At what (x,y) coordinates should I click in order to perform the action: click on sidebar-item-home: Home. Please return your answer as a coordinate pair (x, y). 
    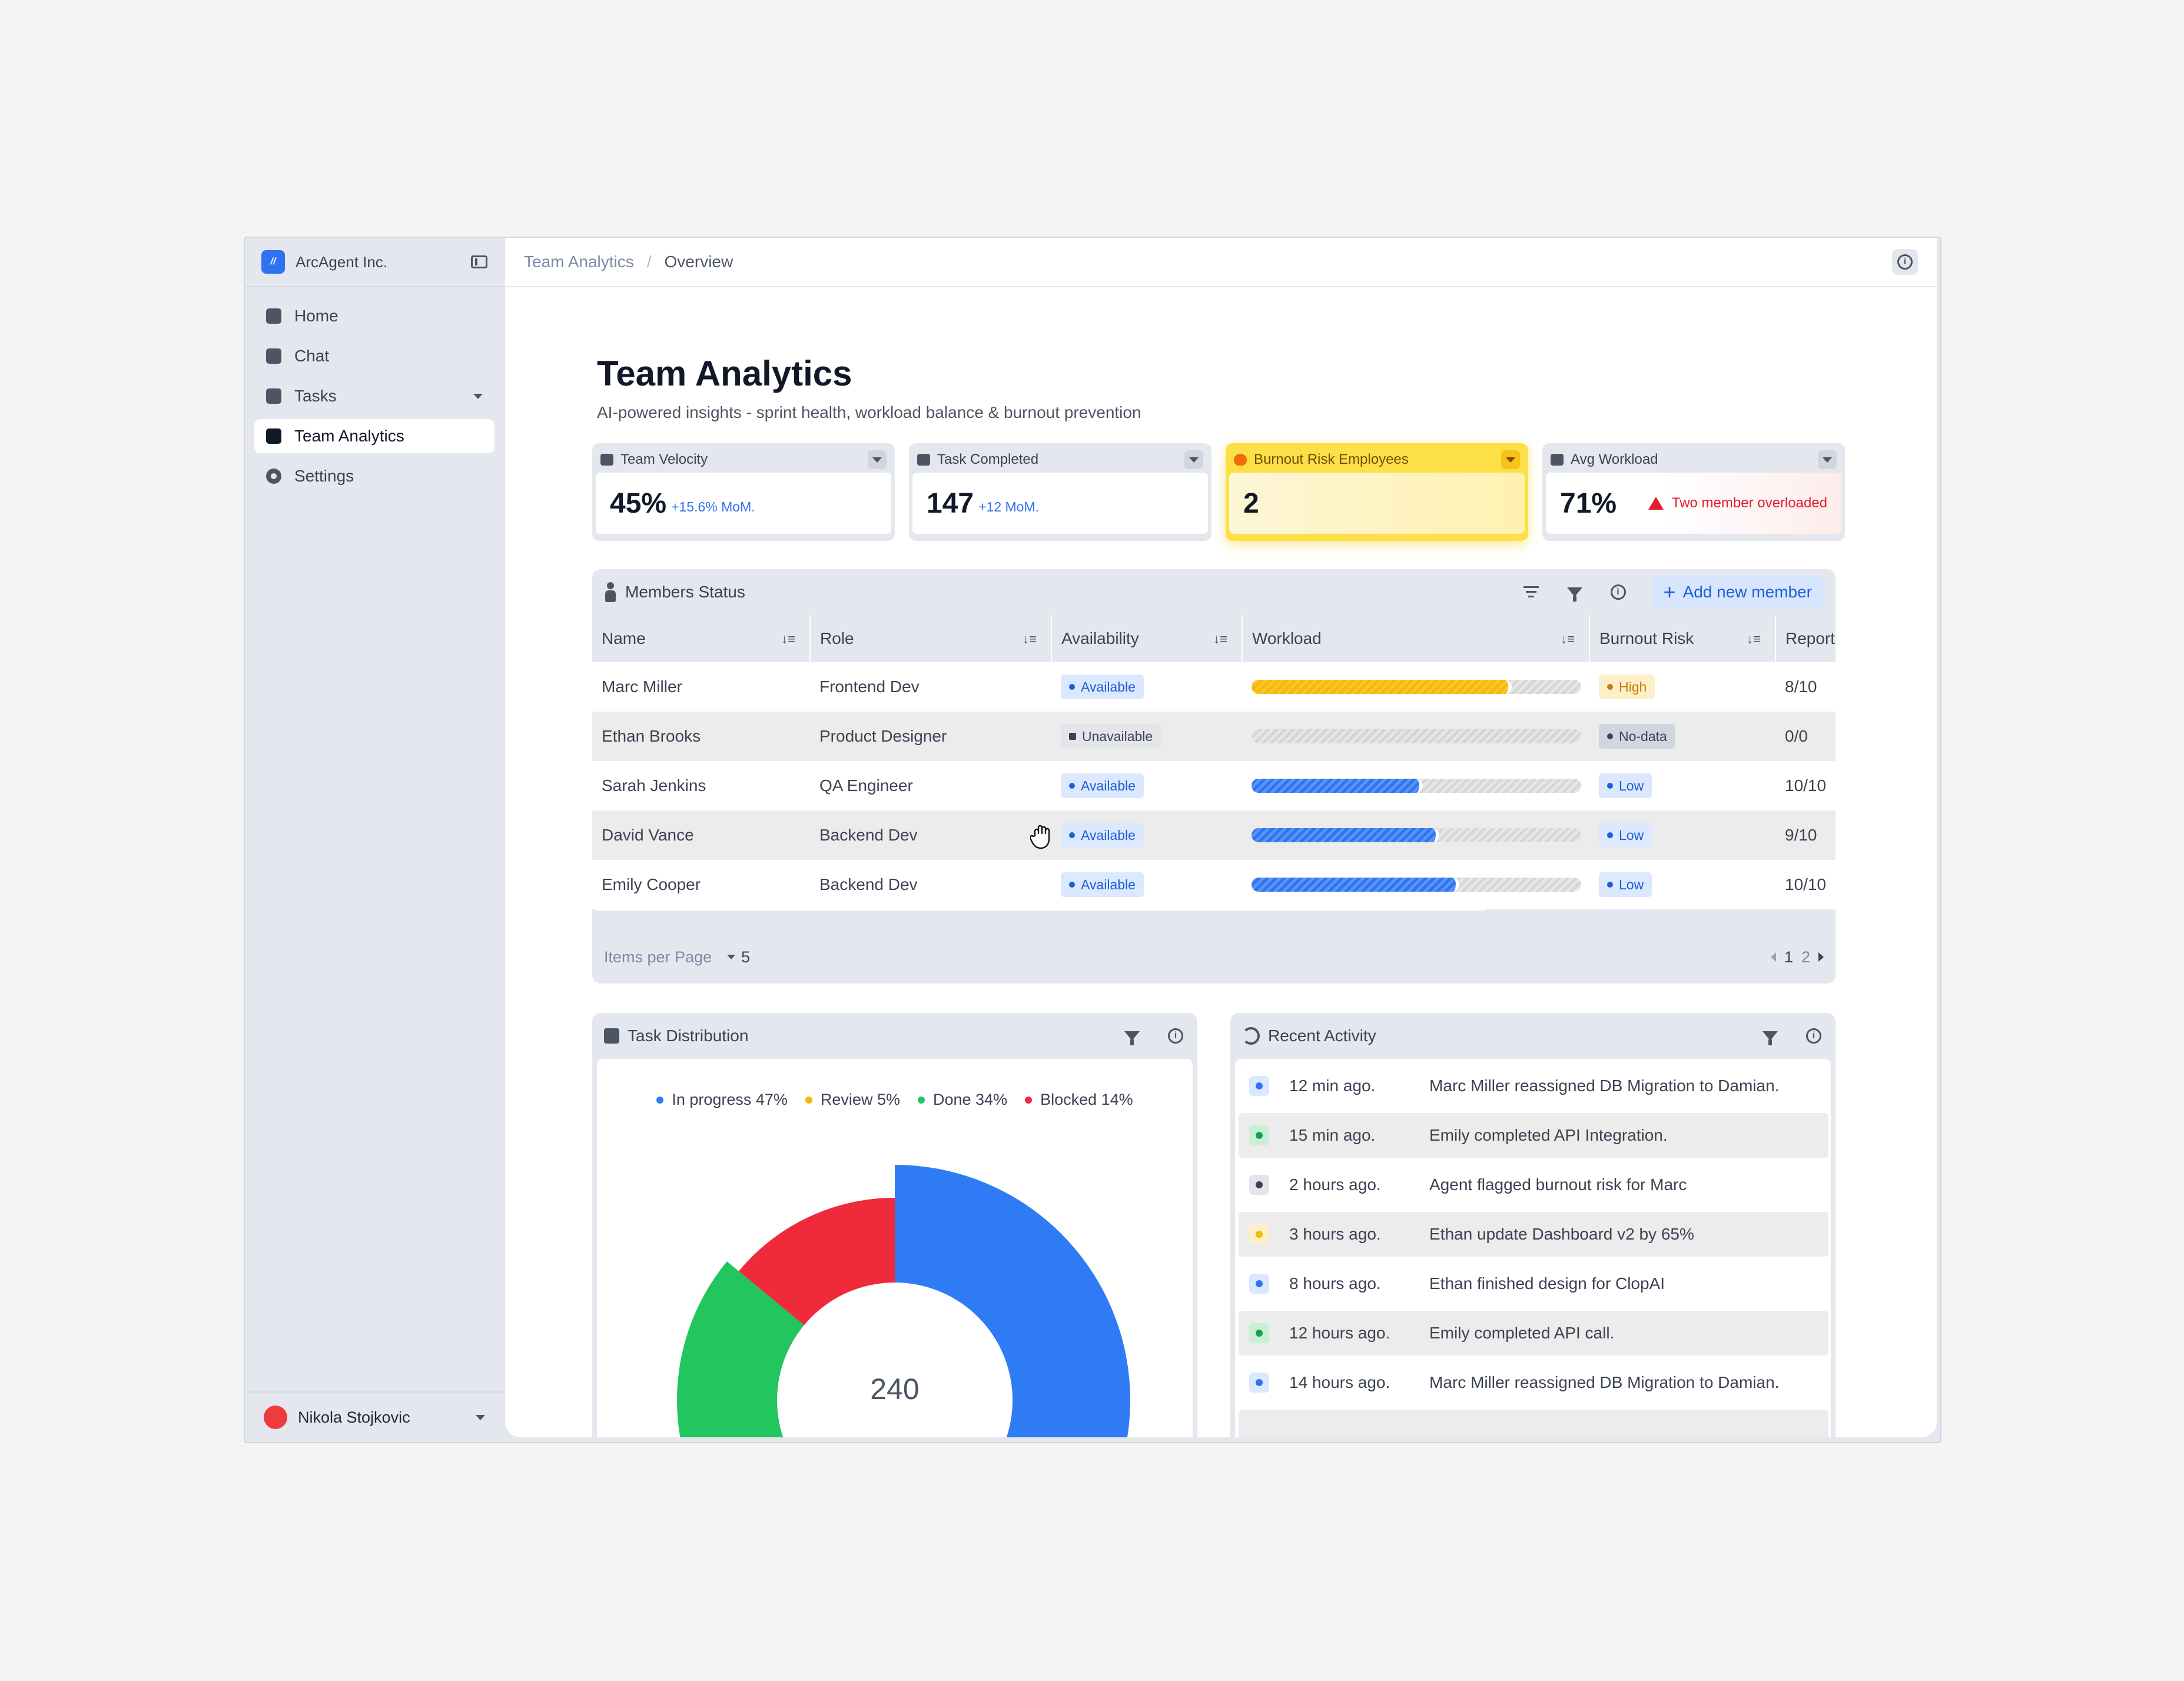
    Looking at the image, I should click on (374, 316).